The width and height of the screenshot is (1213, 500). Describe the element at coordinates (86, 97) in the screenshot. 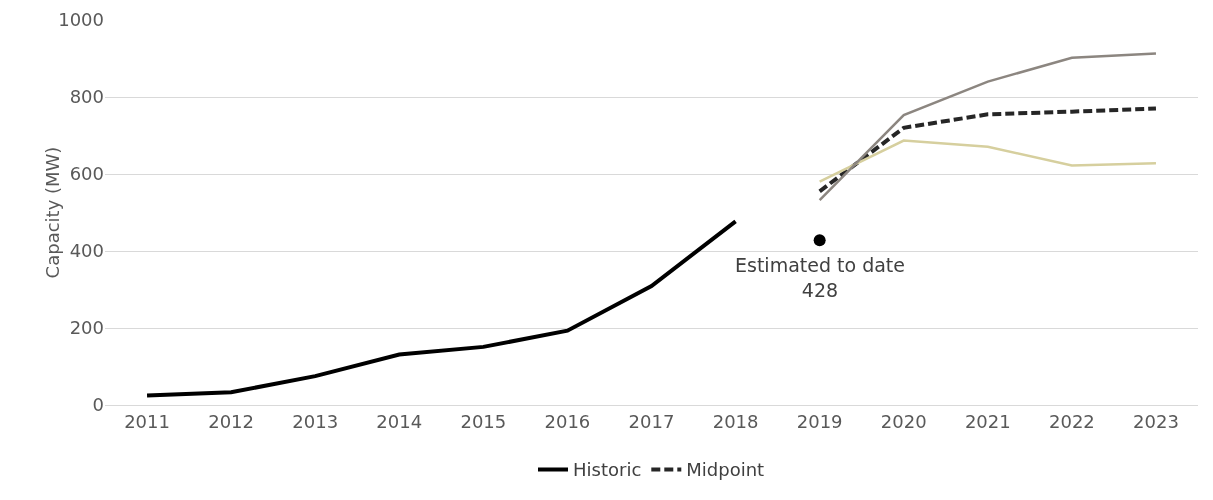

I see `y-tick-label: 800` at that location.